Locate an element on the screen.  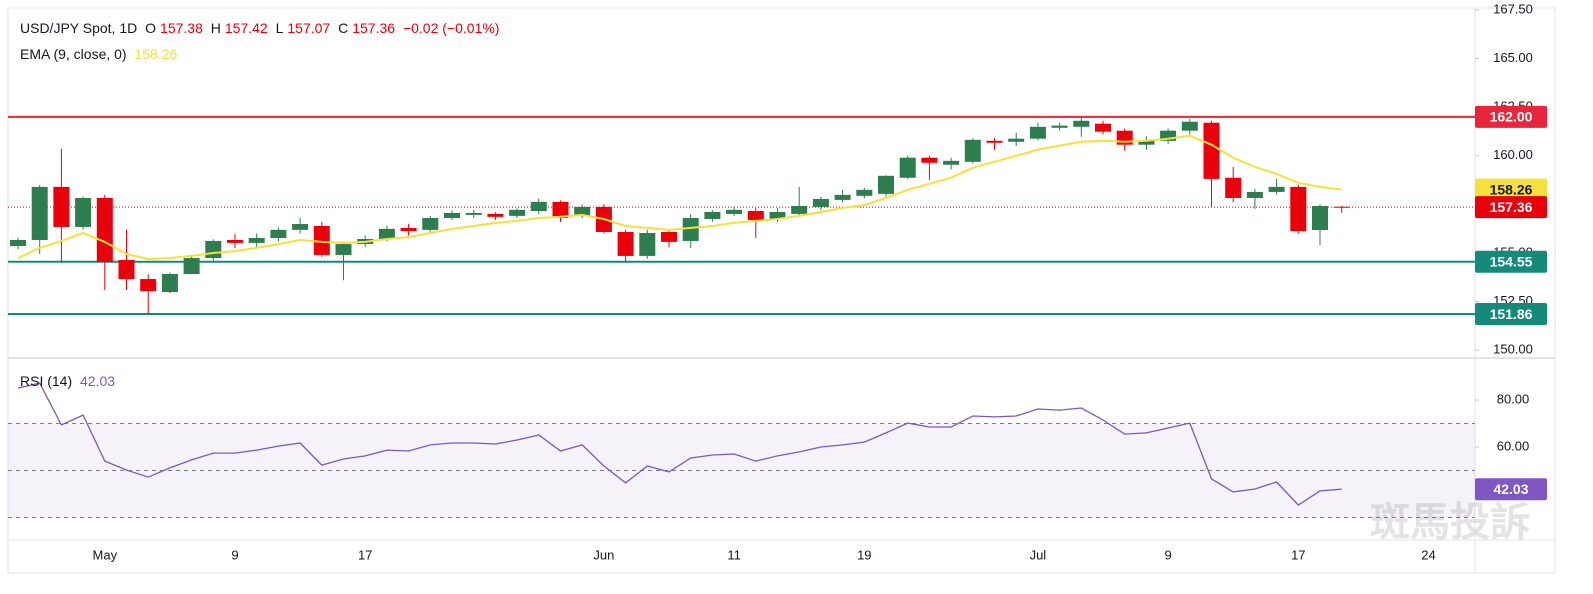
x-tick-label: 19 is located at coordinates (864, 554).